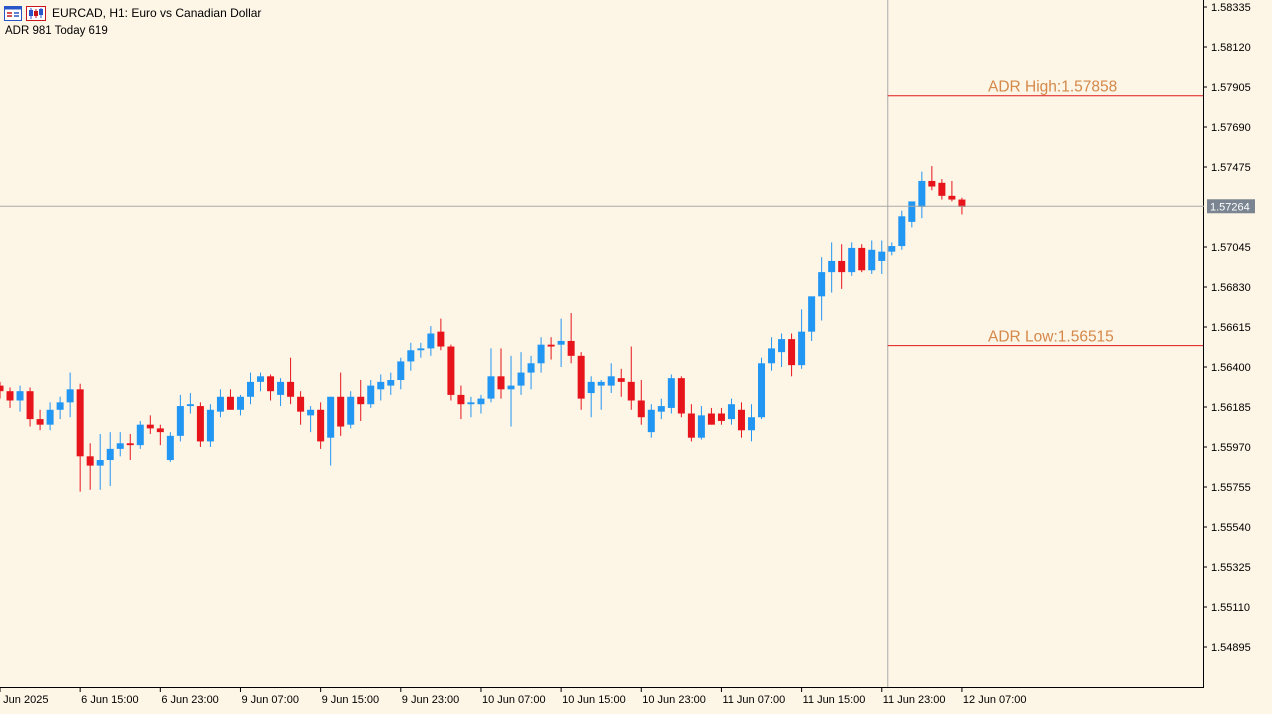  I want to click on candlestick-chart-icon, so click(36, 13).